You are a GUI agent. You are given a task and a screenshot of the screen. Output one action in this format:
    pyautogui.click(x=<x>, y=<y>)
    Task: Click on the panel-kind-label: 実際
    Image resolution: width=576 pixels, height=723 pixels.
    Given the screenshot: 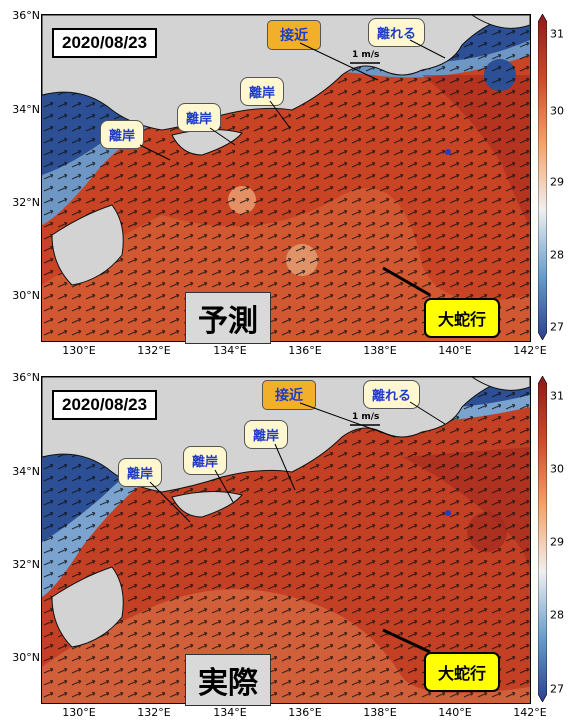 What is the action you would take?
    pyautogui.click(x=228, y=680)
    